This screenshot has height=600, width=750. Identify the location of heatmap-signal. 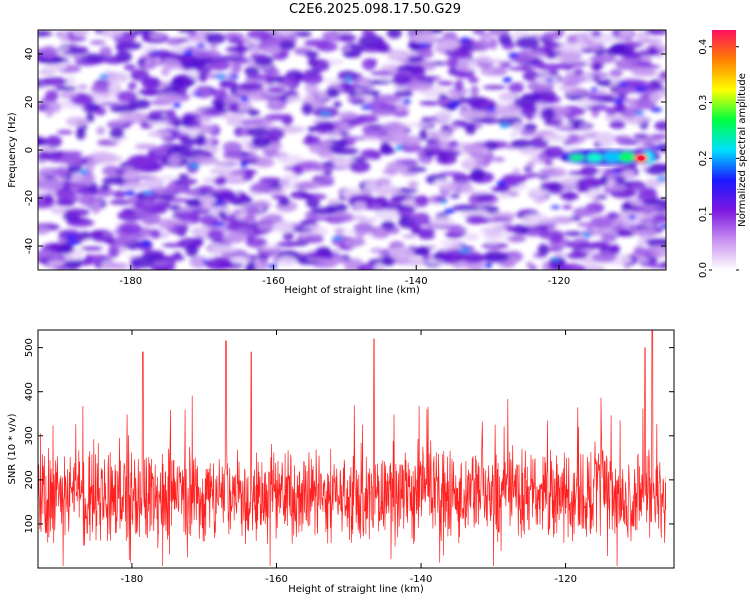
(609, 157).